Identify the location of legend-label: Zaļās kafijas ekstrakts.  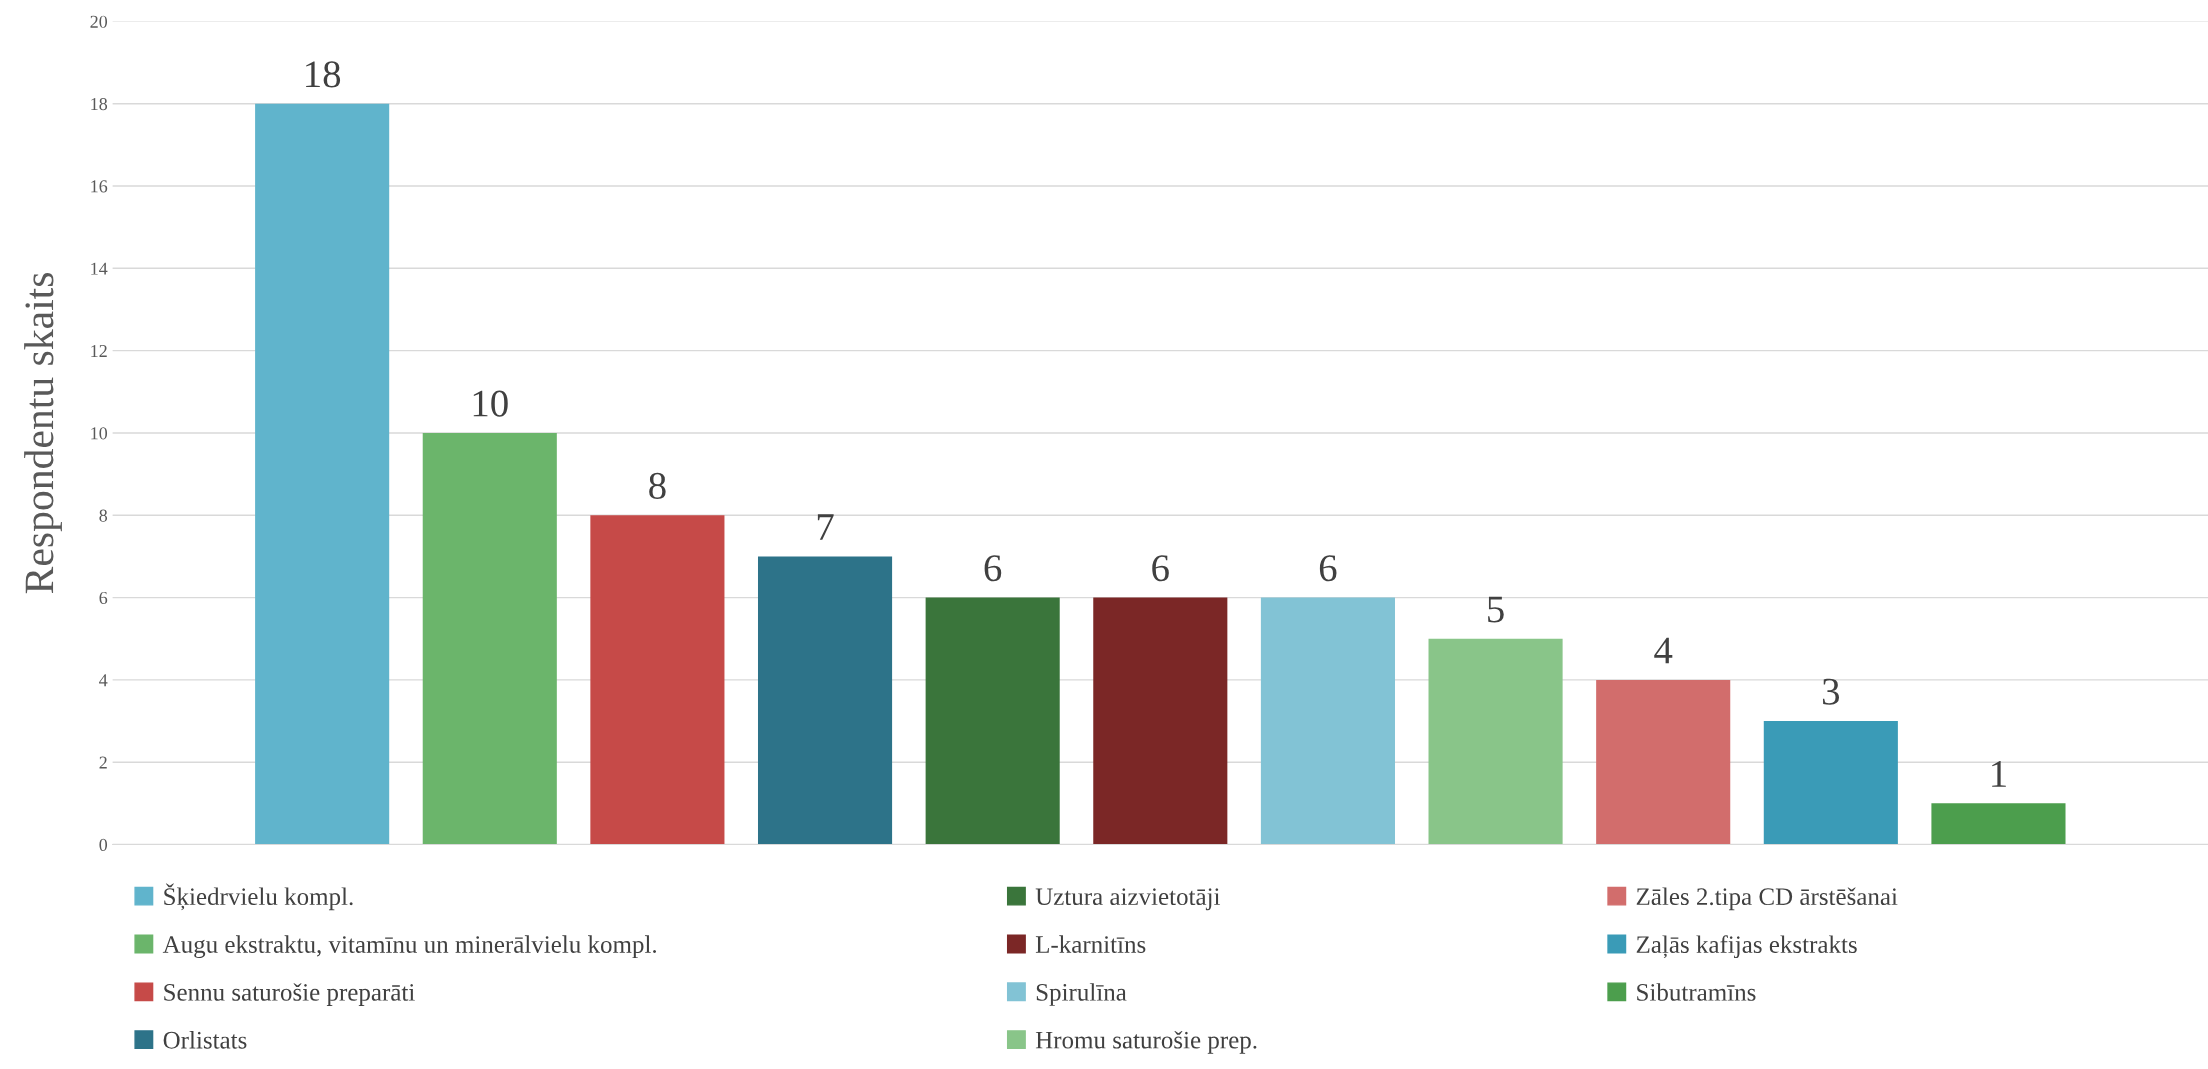
(1746, 947).